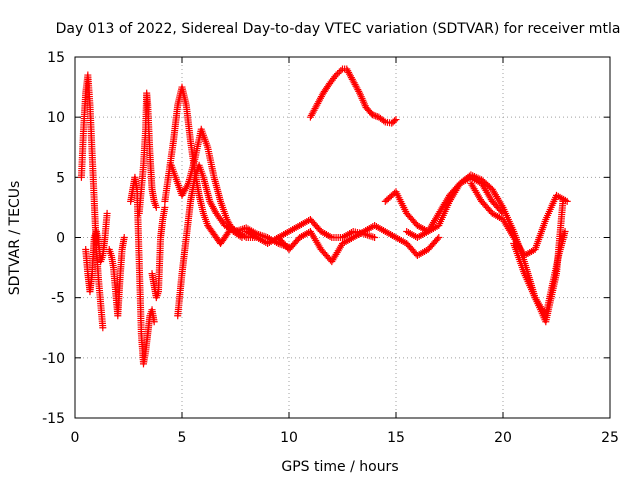 This screenshot has width=640, height=480. I want to click on x-tick-label: 20, so click(503, 438).